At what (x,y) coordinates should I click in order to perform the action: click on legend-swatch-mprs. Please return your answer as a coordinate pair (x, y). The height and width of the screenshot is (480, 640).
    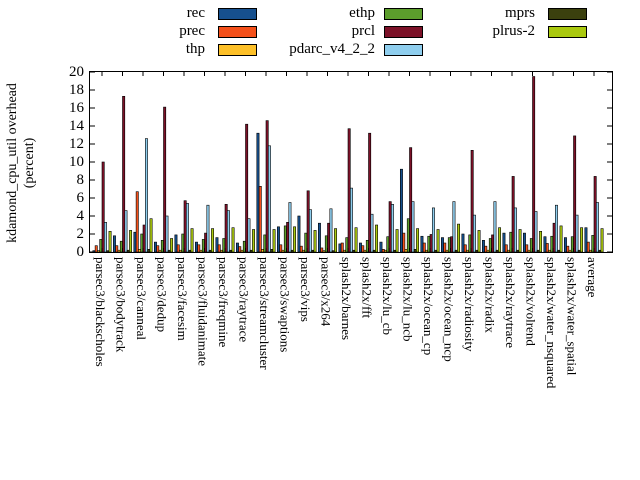
    Looking at the image, I should click on (567, 14).